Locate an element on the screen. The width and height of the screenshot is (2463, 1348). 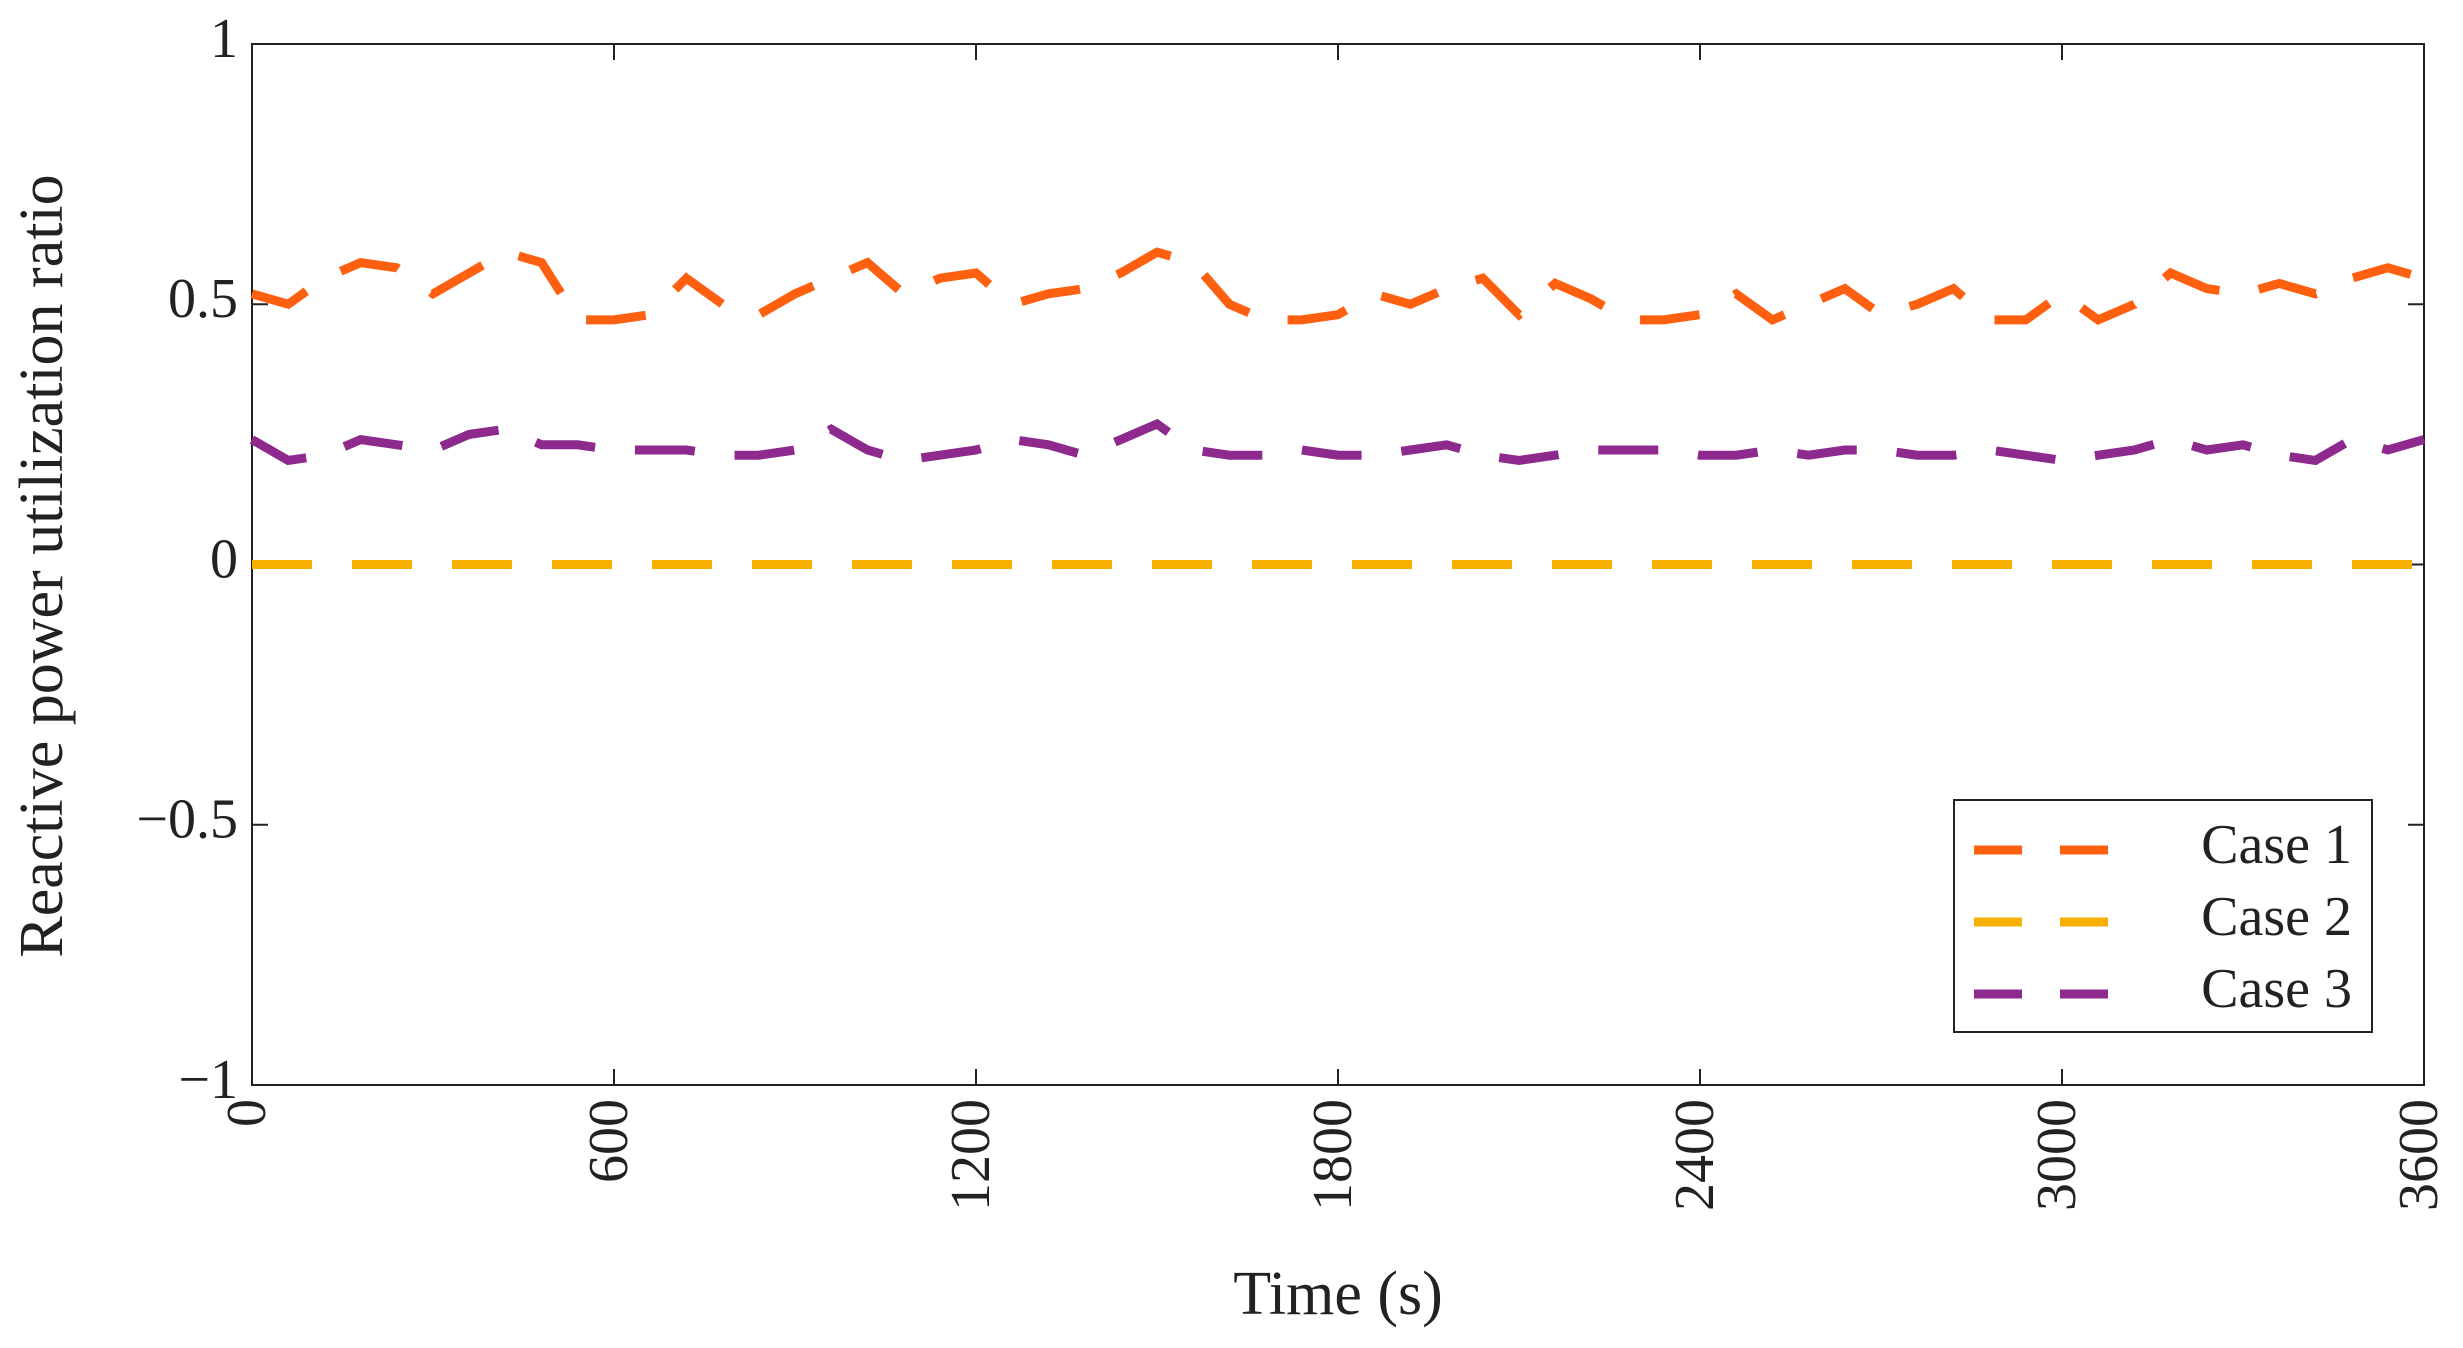
x-tick-label: 1200 is located at coordinates (971, 1155).